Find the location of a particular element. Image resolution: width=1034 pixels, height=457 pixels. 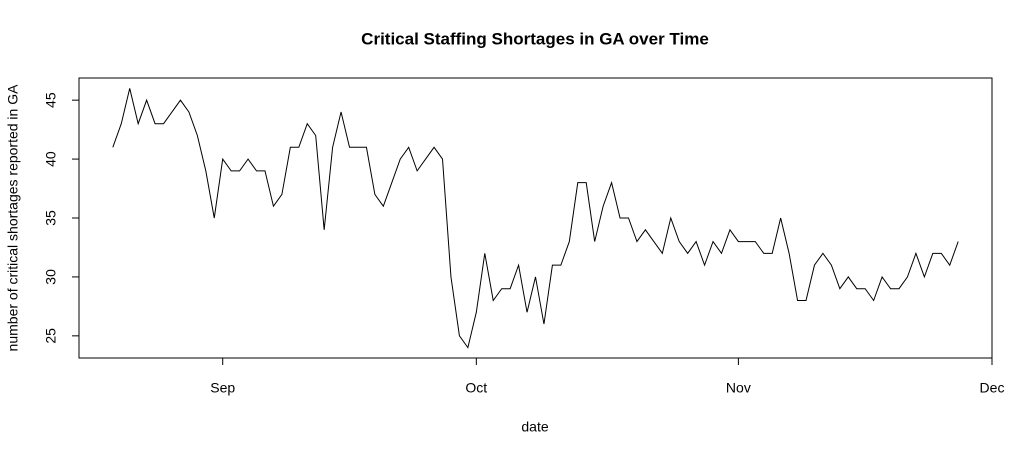

y-tick-label: 45 is located at coordinates (51, 100).